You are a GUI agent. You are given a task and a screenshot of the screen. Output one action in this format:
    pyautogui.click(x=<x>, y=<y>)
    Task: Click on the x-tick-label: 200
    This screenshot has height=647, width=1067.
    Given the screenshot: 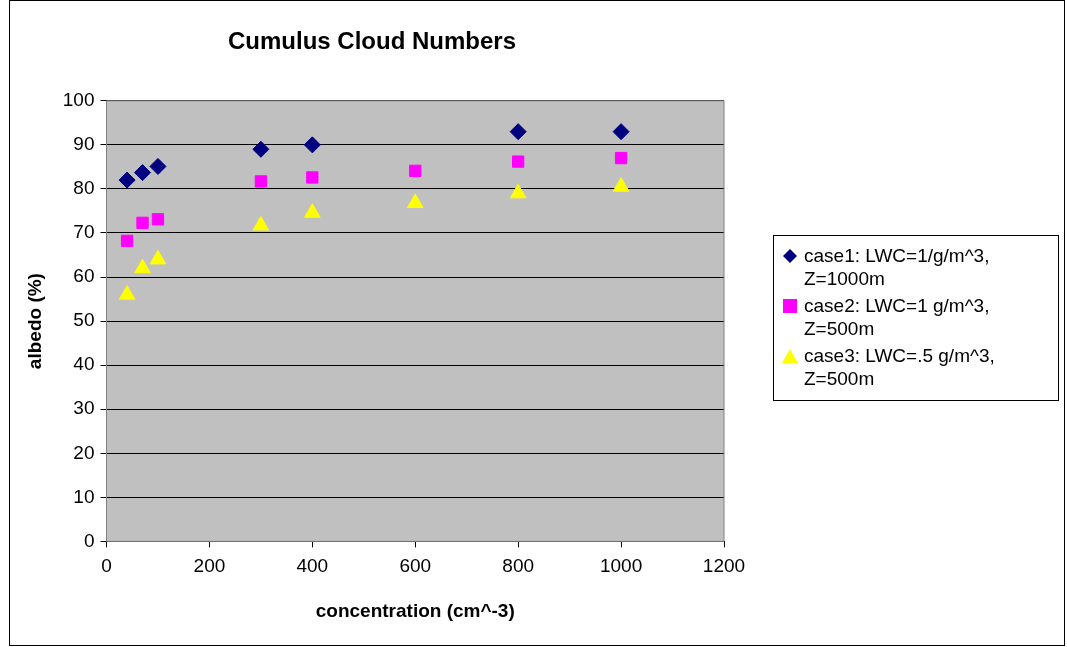 What is the action you would take?
    pyautogui.click(x=209, y=566)
    